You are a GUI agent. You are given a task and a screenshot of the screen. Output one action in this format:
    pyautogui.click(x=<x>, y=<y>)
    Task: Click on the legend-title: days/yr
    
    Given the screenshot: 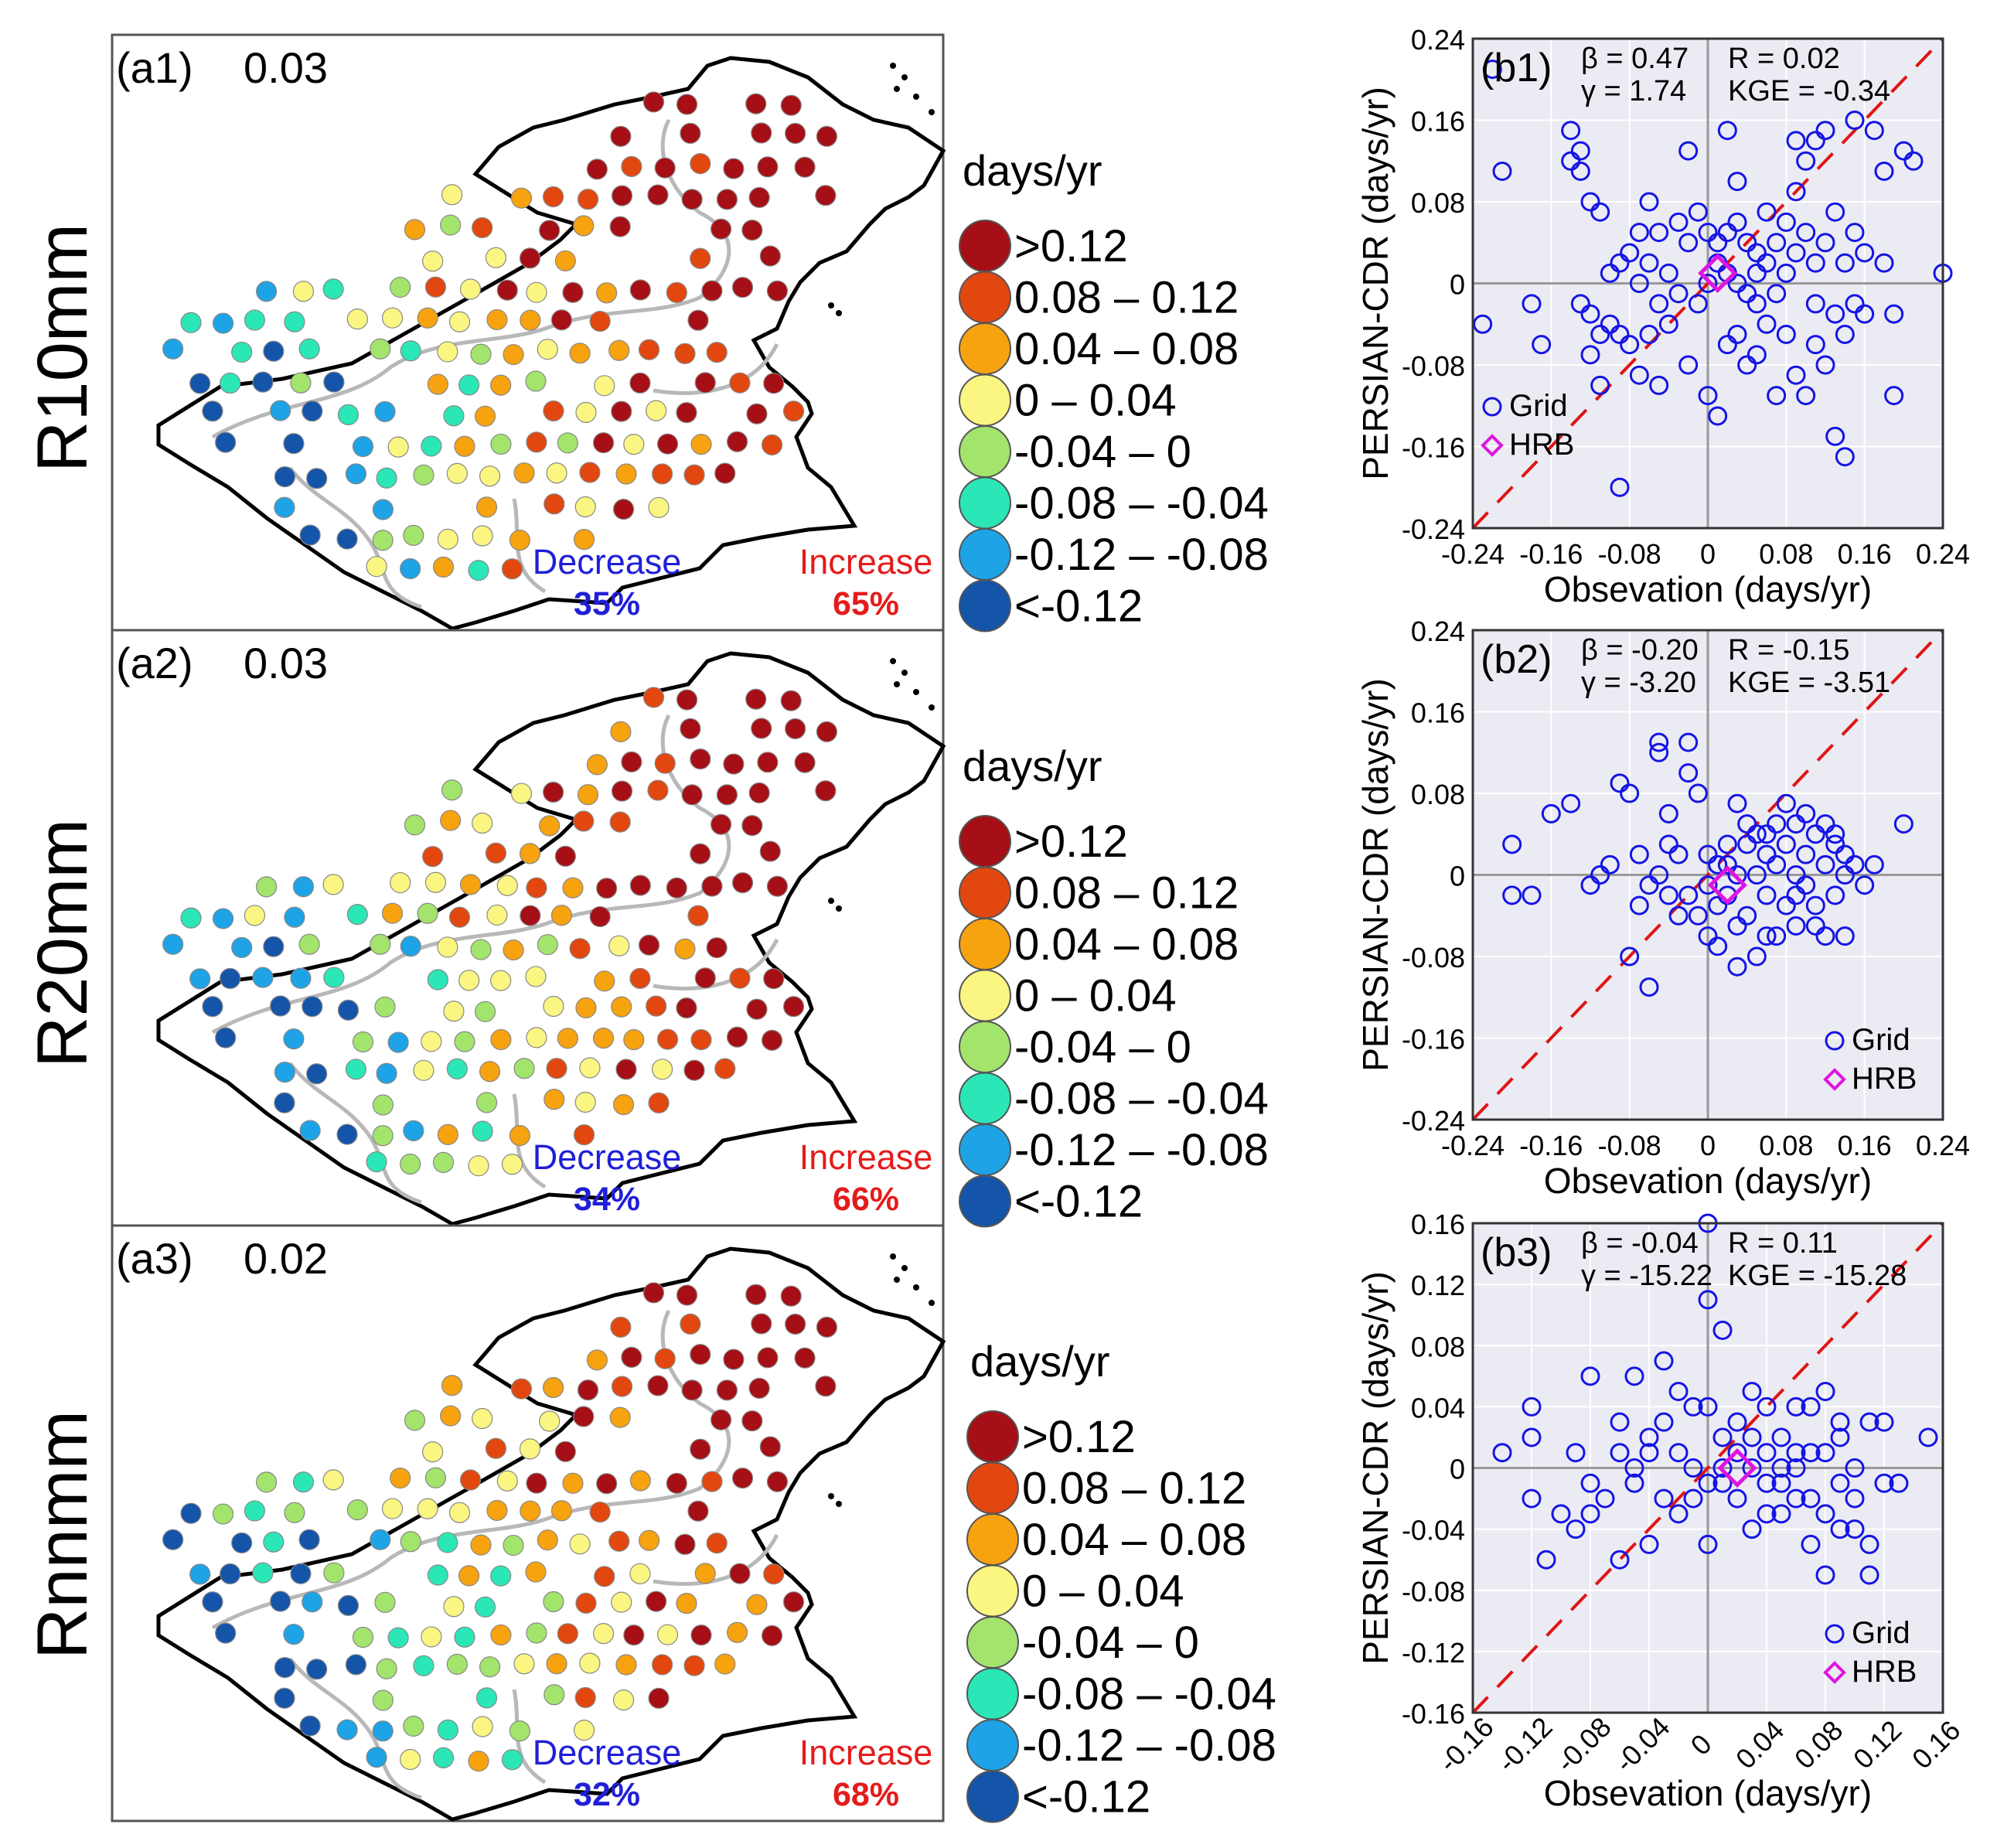 What is the action you would take?
    pyautogui.click(x=1040, y=1361)
    